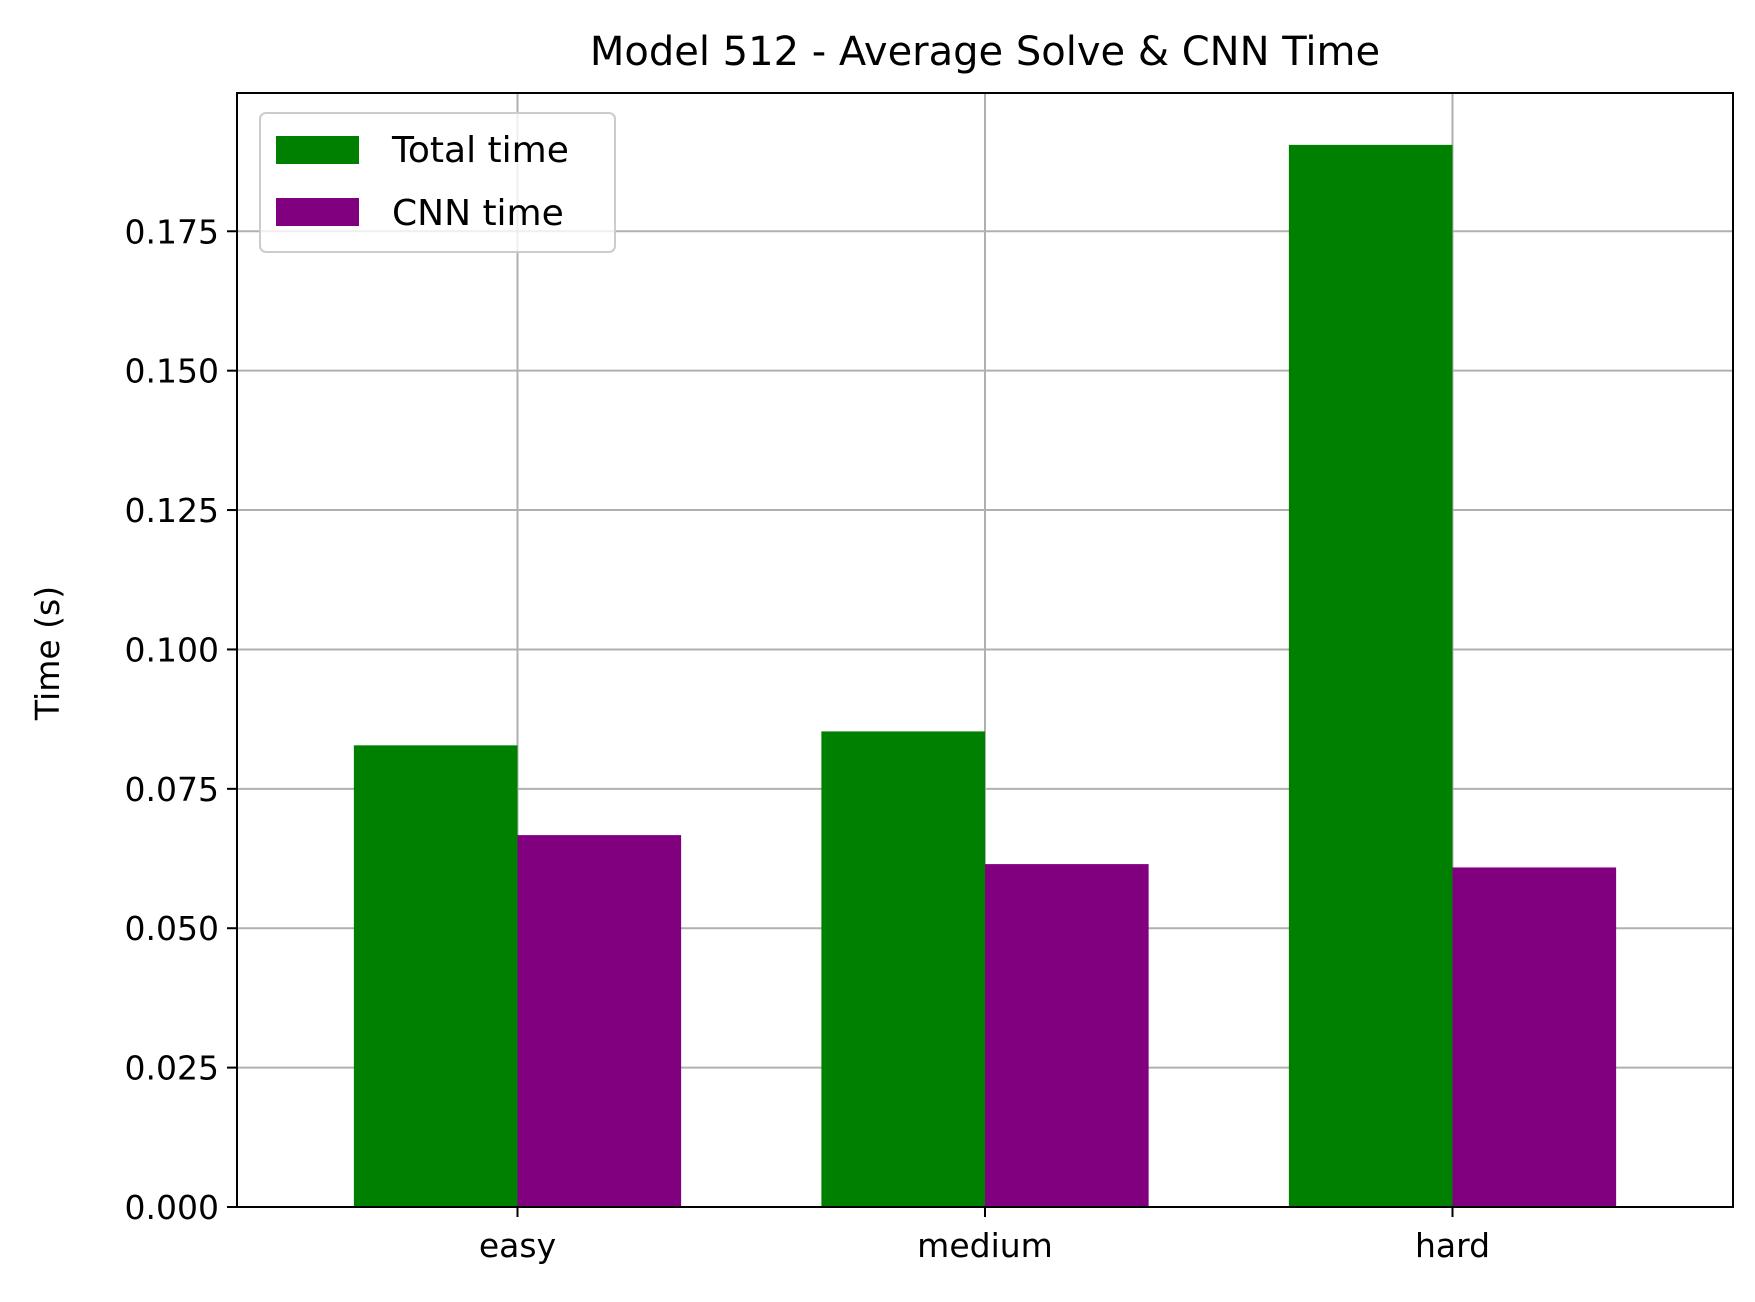 The image size is (1755, 1302). Describe the element at coordinates (47, 653) in the screenshot. I see `y-axis-label: Time (s)` at that location.